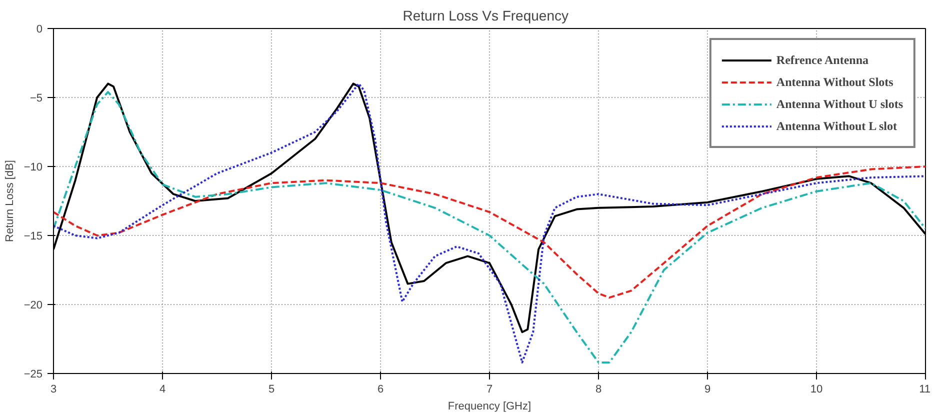 The height and width of the screenshot is (420, 935). What do you see at coordinates (836, 126) in the screenshot?
I see `legend-label: Antenna Without L slot` at bounding box center [836, 126].